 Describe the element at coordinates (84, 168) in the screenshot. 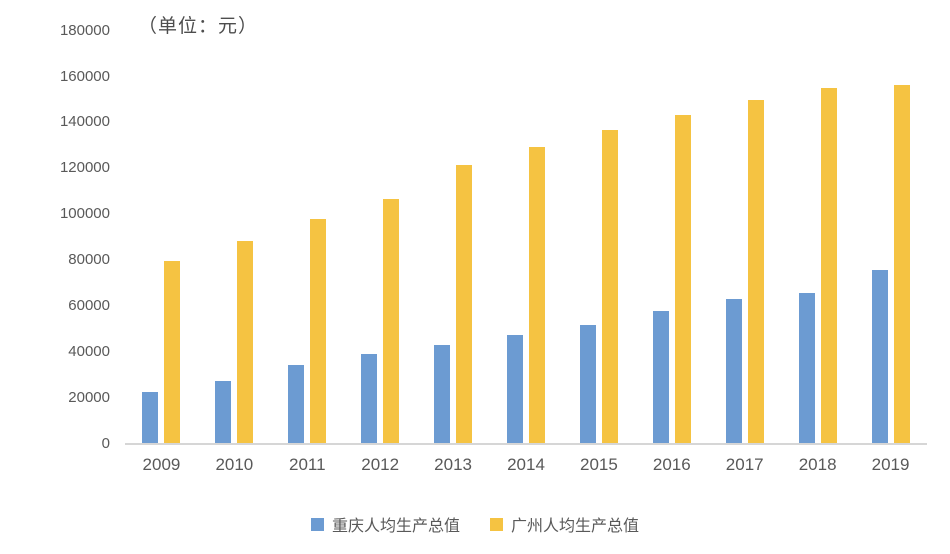

I see `y-axis-tick-label: 120000` at that location.